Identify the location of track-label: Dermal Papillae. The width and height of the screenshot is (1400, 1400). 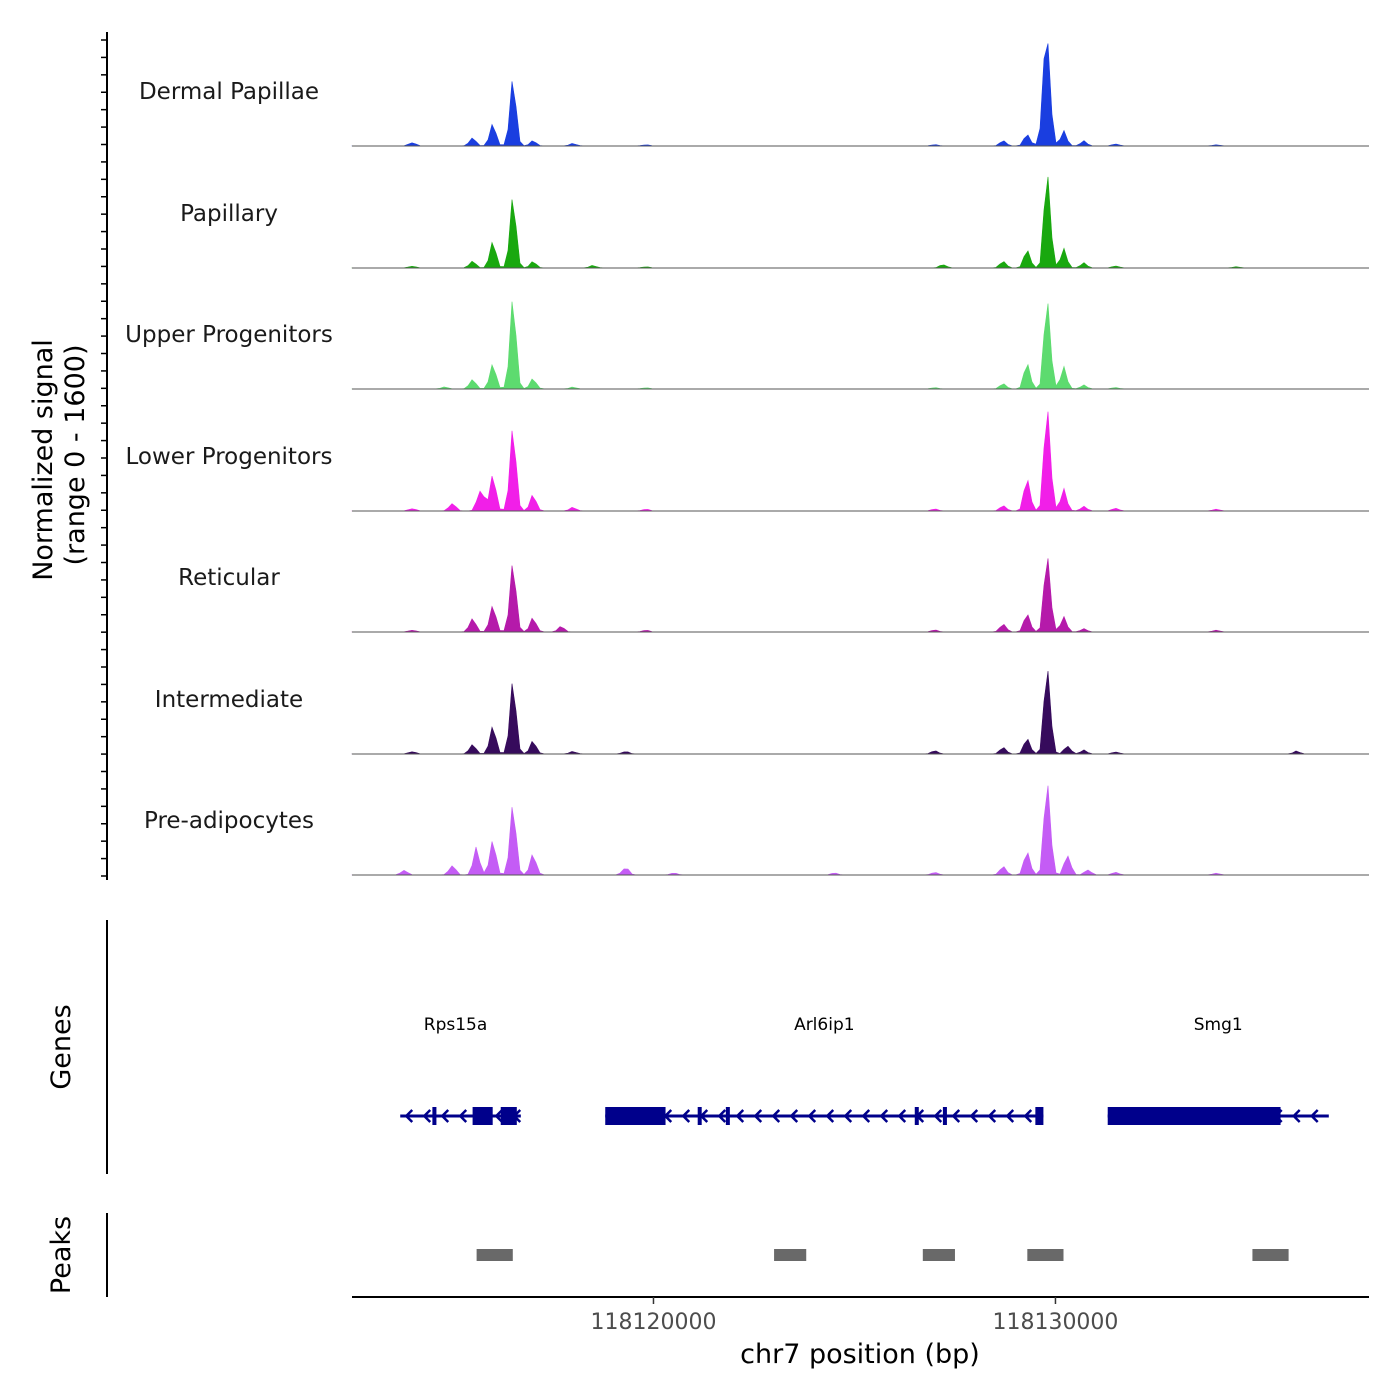
(229, 92).